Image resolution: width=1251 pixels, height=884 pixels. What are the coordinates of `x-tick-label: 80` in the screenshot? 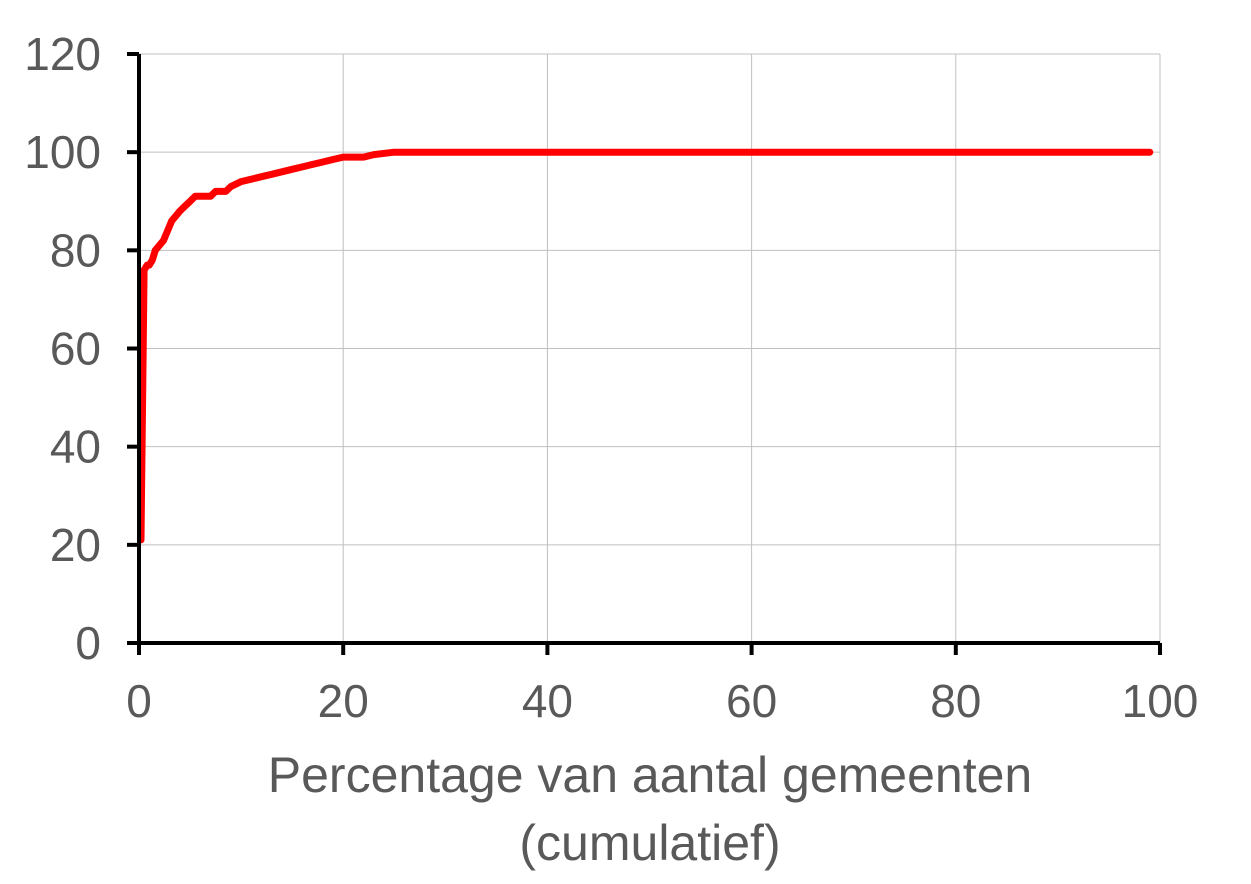 It's located at (955, 701).